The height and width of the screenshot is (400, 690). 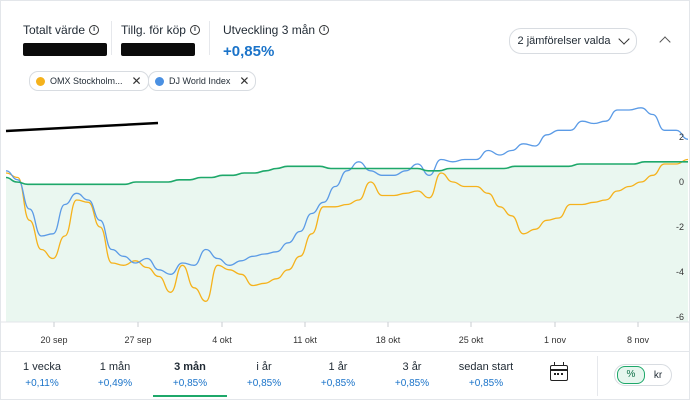 What do you see at coordinates (681, 182) in the screenshot?
I see `y-tick-label: 0` at bounding box center [681, 182].